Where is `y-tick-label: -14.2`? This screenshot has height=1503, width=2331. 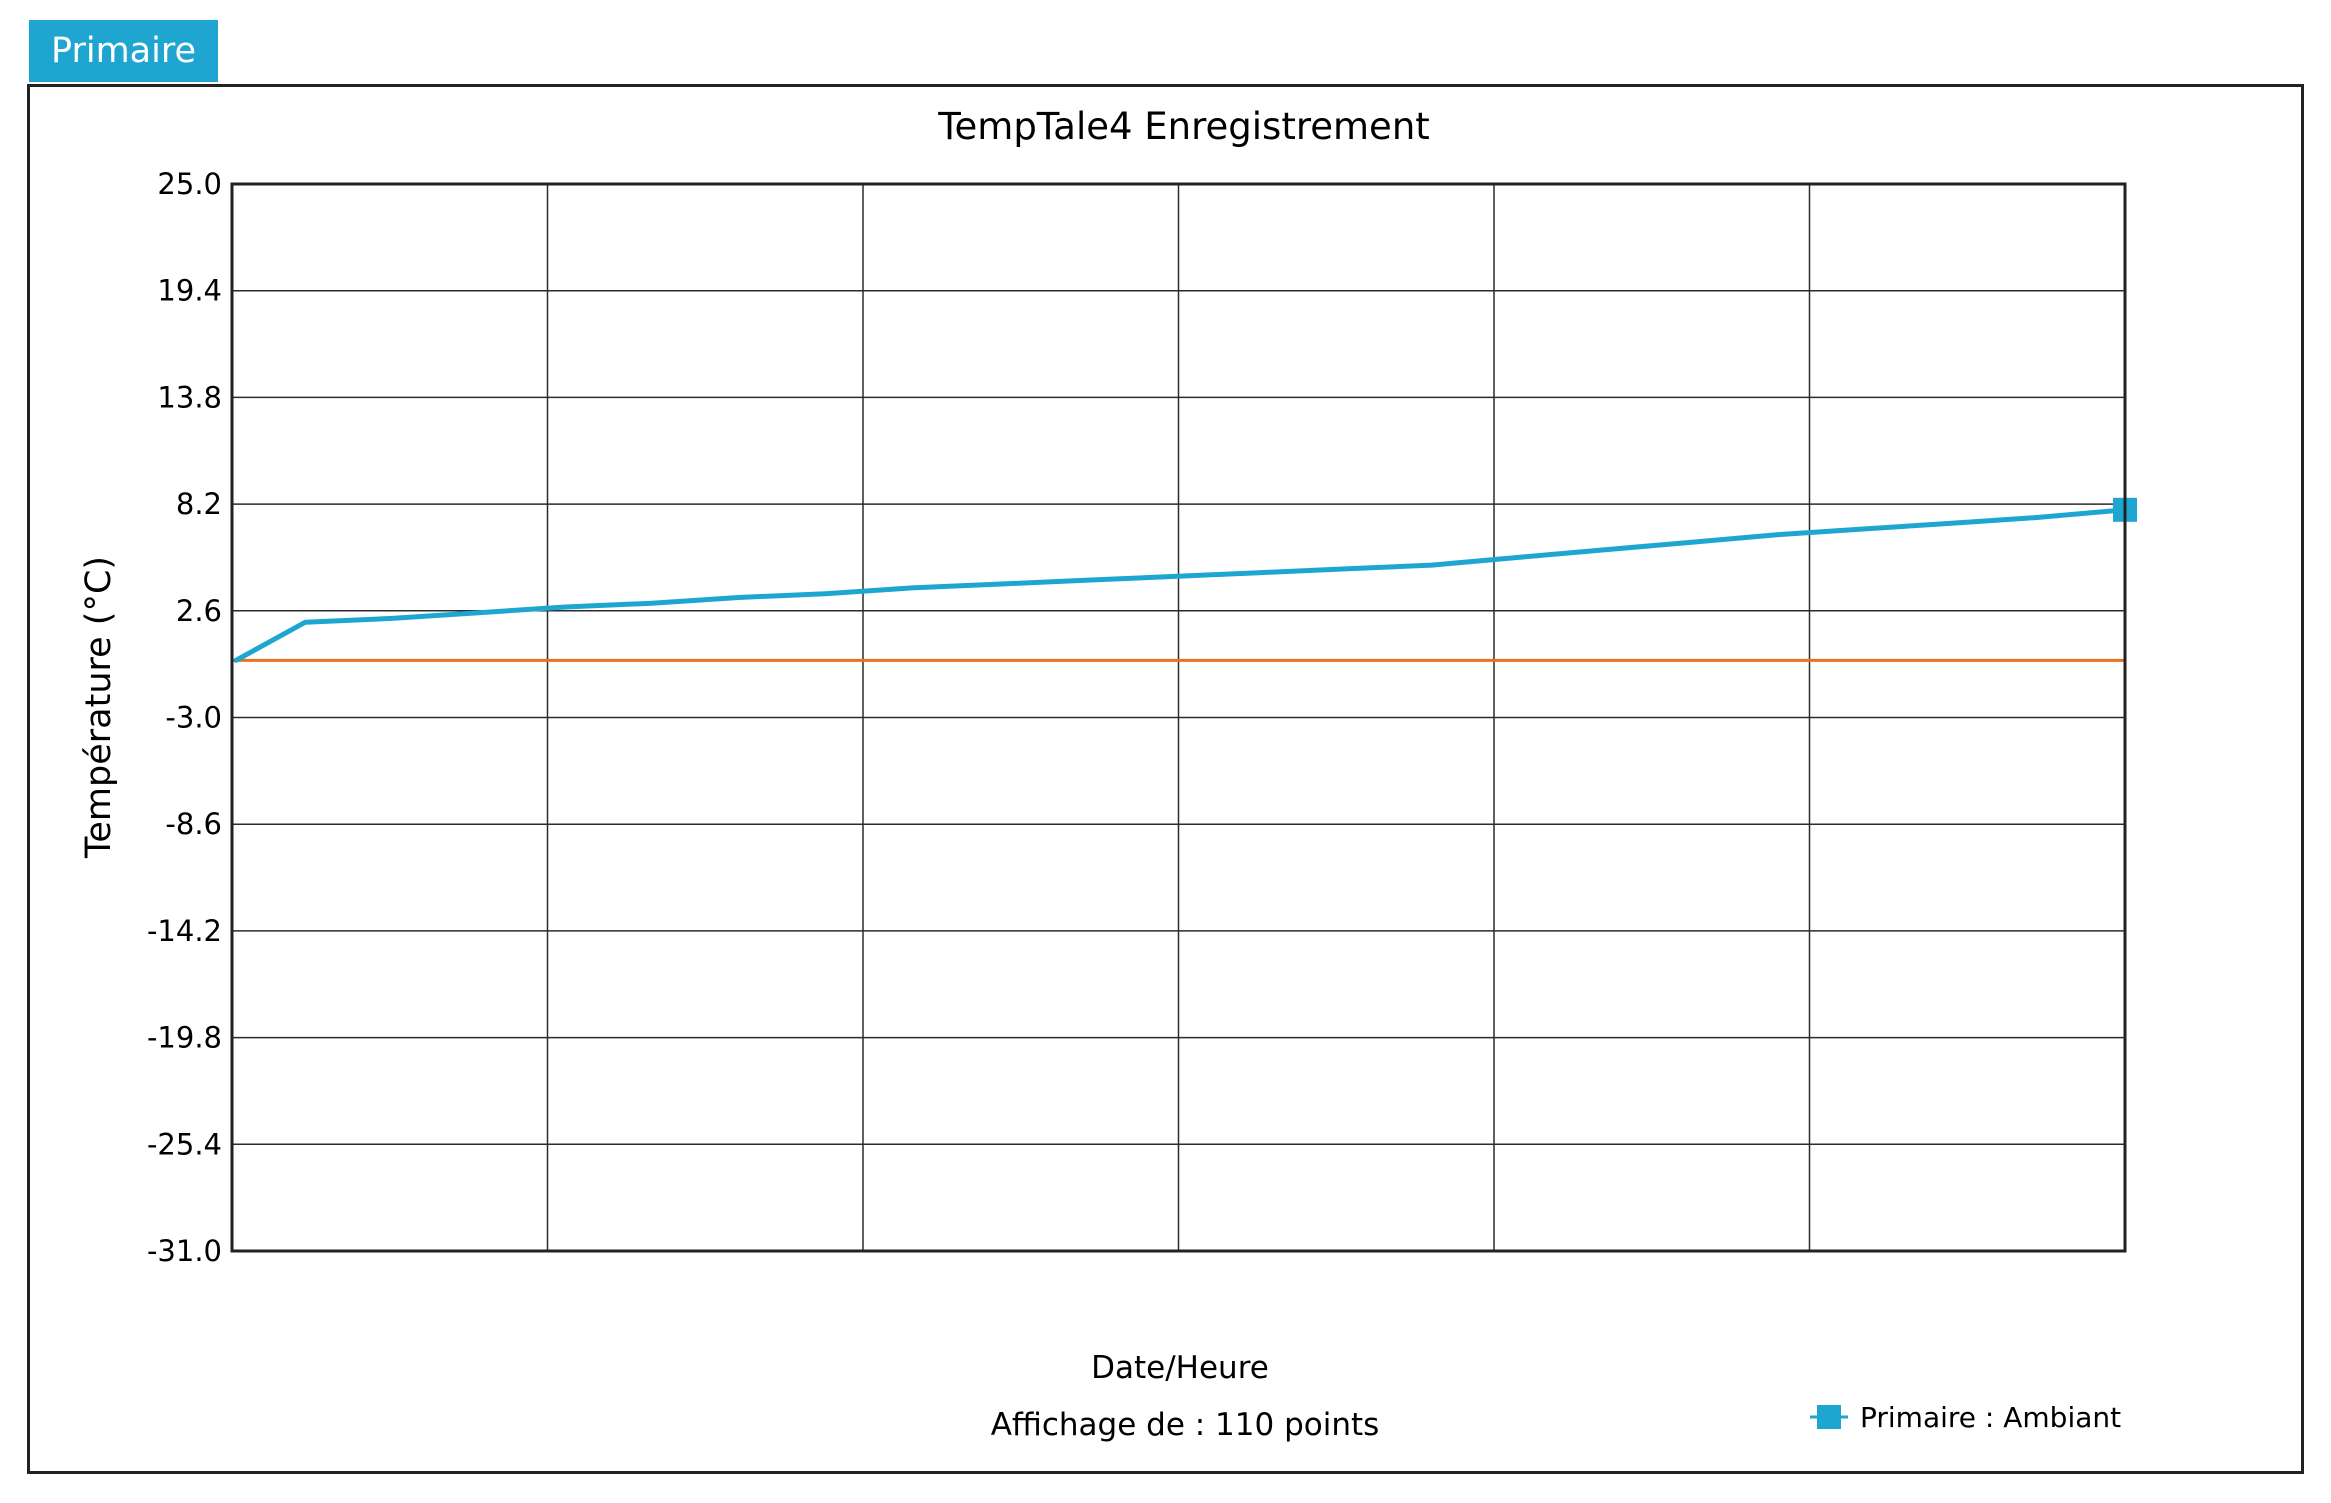
y-tick-label: -14.2 is located at coordinates (184, 931).